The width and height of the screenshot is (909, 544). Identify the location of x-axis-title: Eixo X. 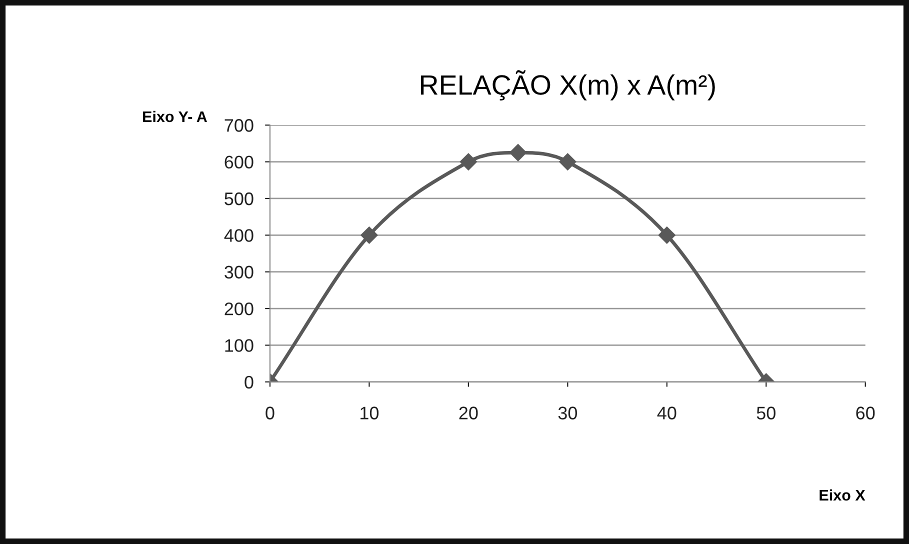
(843, 495).